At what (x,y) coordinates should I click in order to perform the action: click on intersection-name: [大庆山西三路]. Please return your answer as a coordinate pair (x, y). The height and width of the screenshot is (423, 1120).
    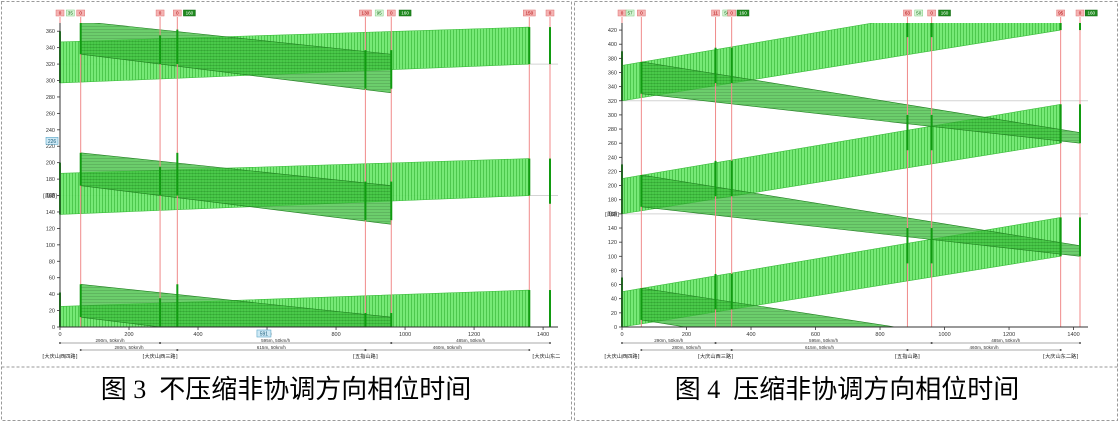
    Looking at the image, I should click on (715, 356).